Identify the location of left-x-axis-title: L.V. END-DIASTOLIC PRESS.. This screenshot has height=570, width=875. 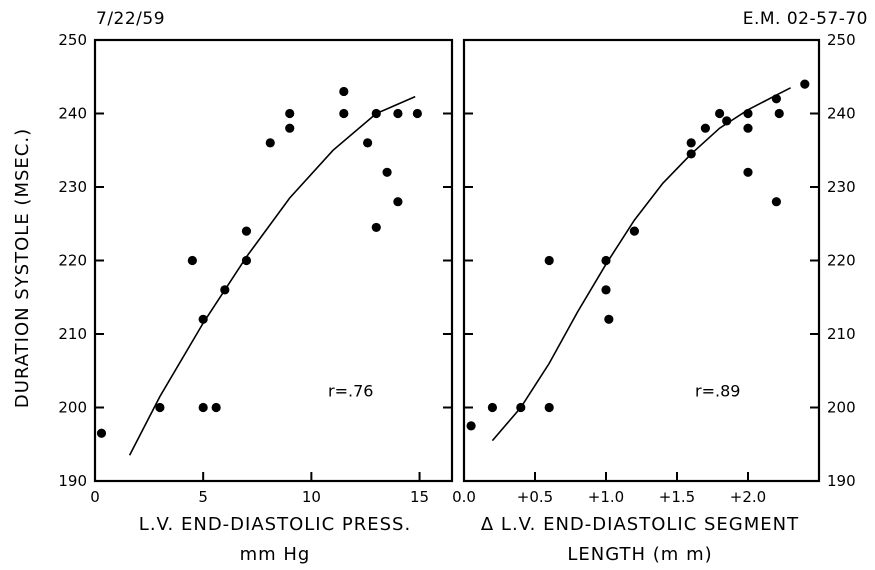
(275, 524).